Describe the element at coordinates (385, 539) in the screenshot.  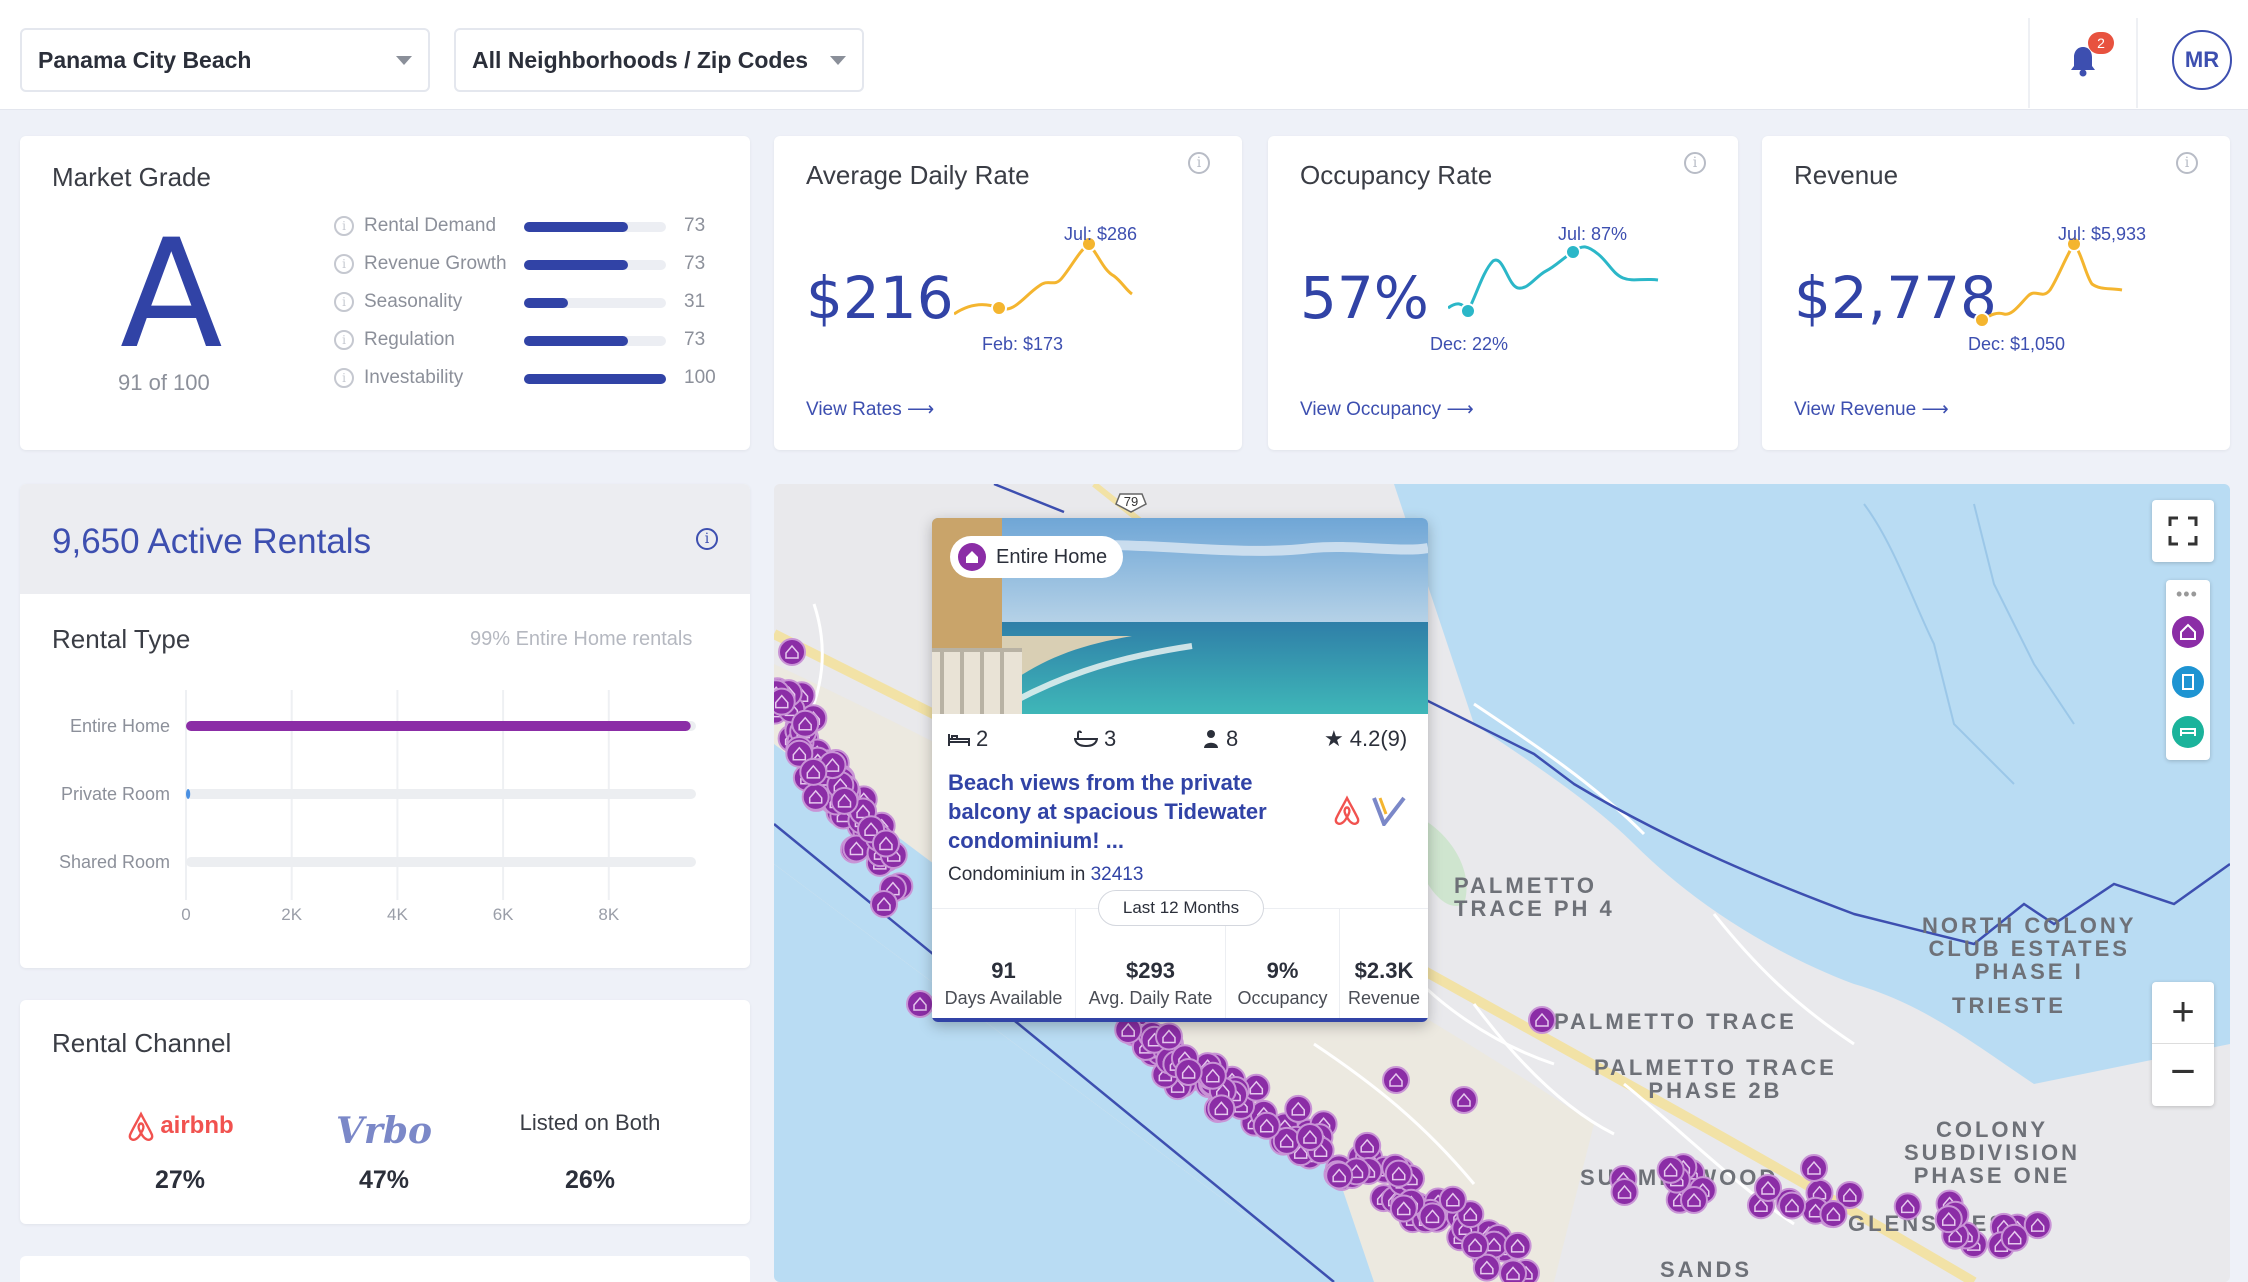
I see `active-rentals-header: 9,650 Active Rentals i` at that location.